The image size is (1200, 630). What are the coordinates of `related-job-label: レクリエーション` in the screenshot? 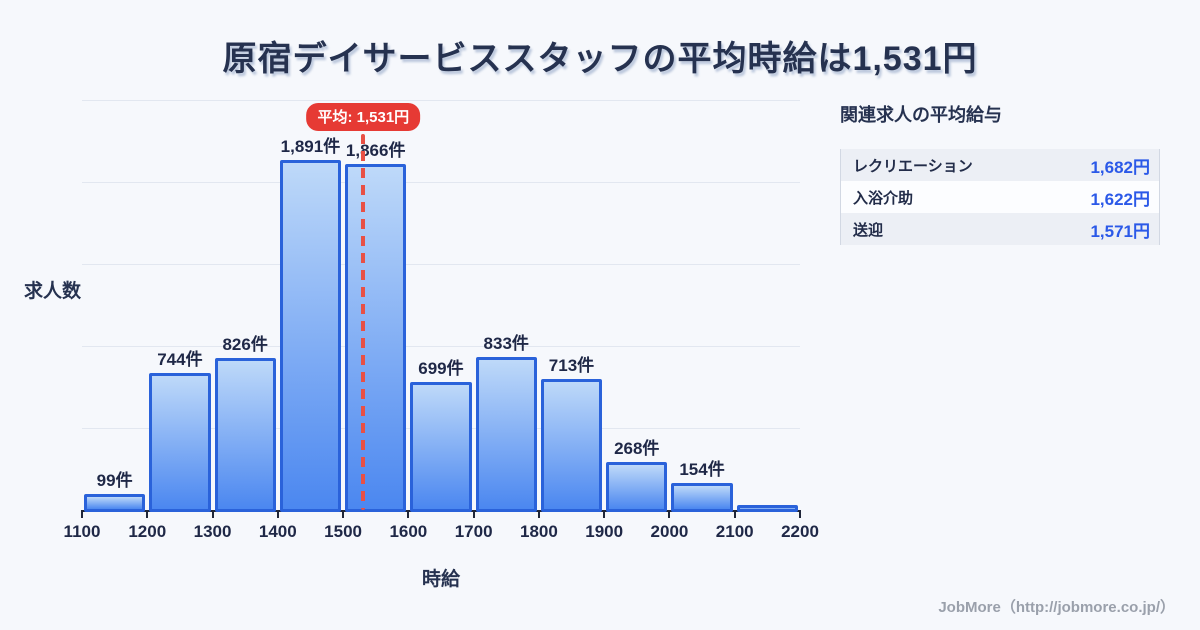 It's located at (913, 166).